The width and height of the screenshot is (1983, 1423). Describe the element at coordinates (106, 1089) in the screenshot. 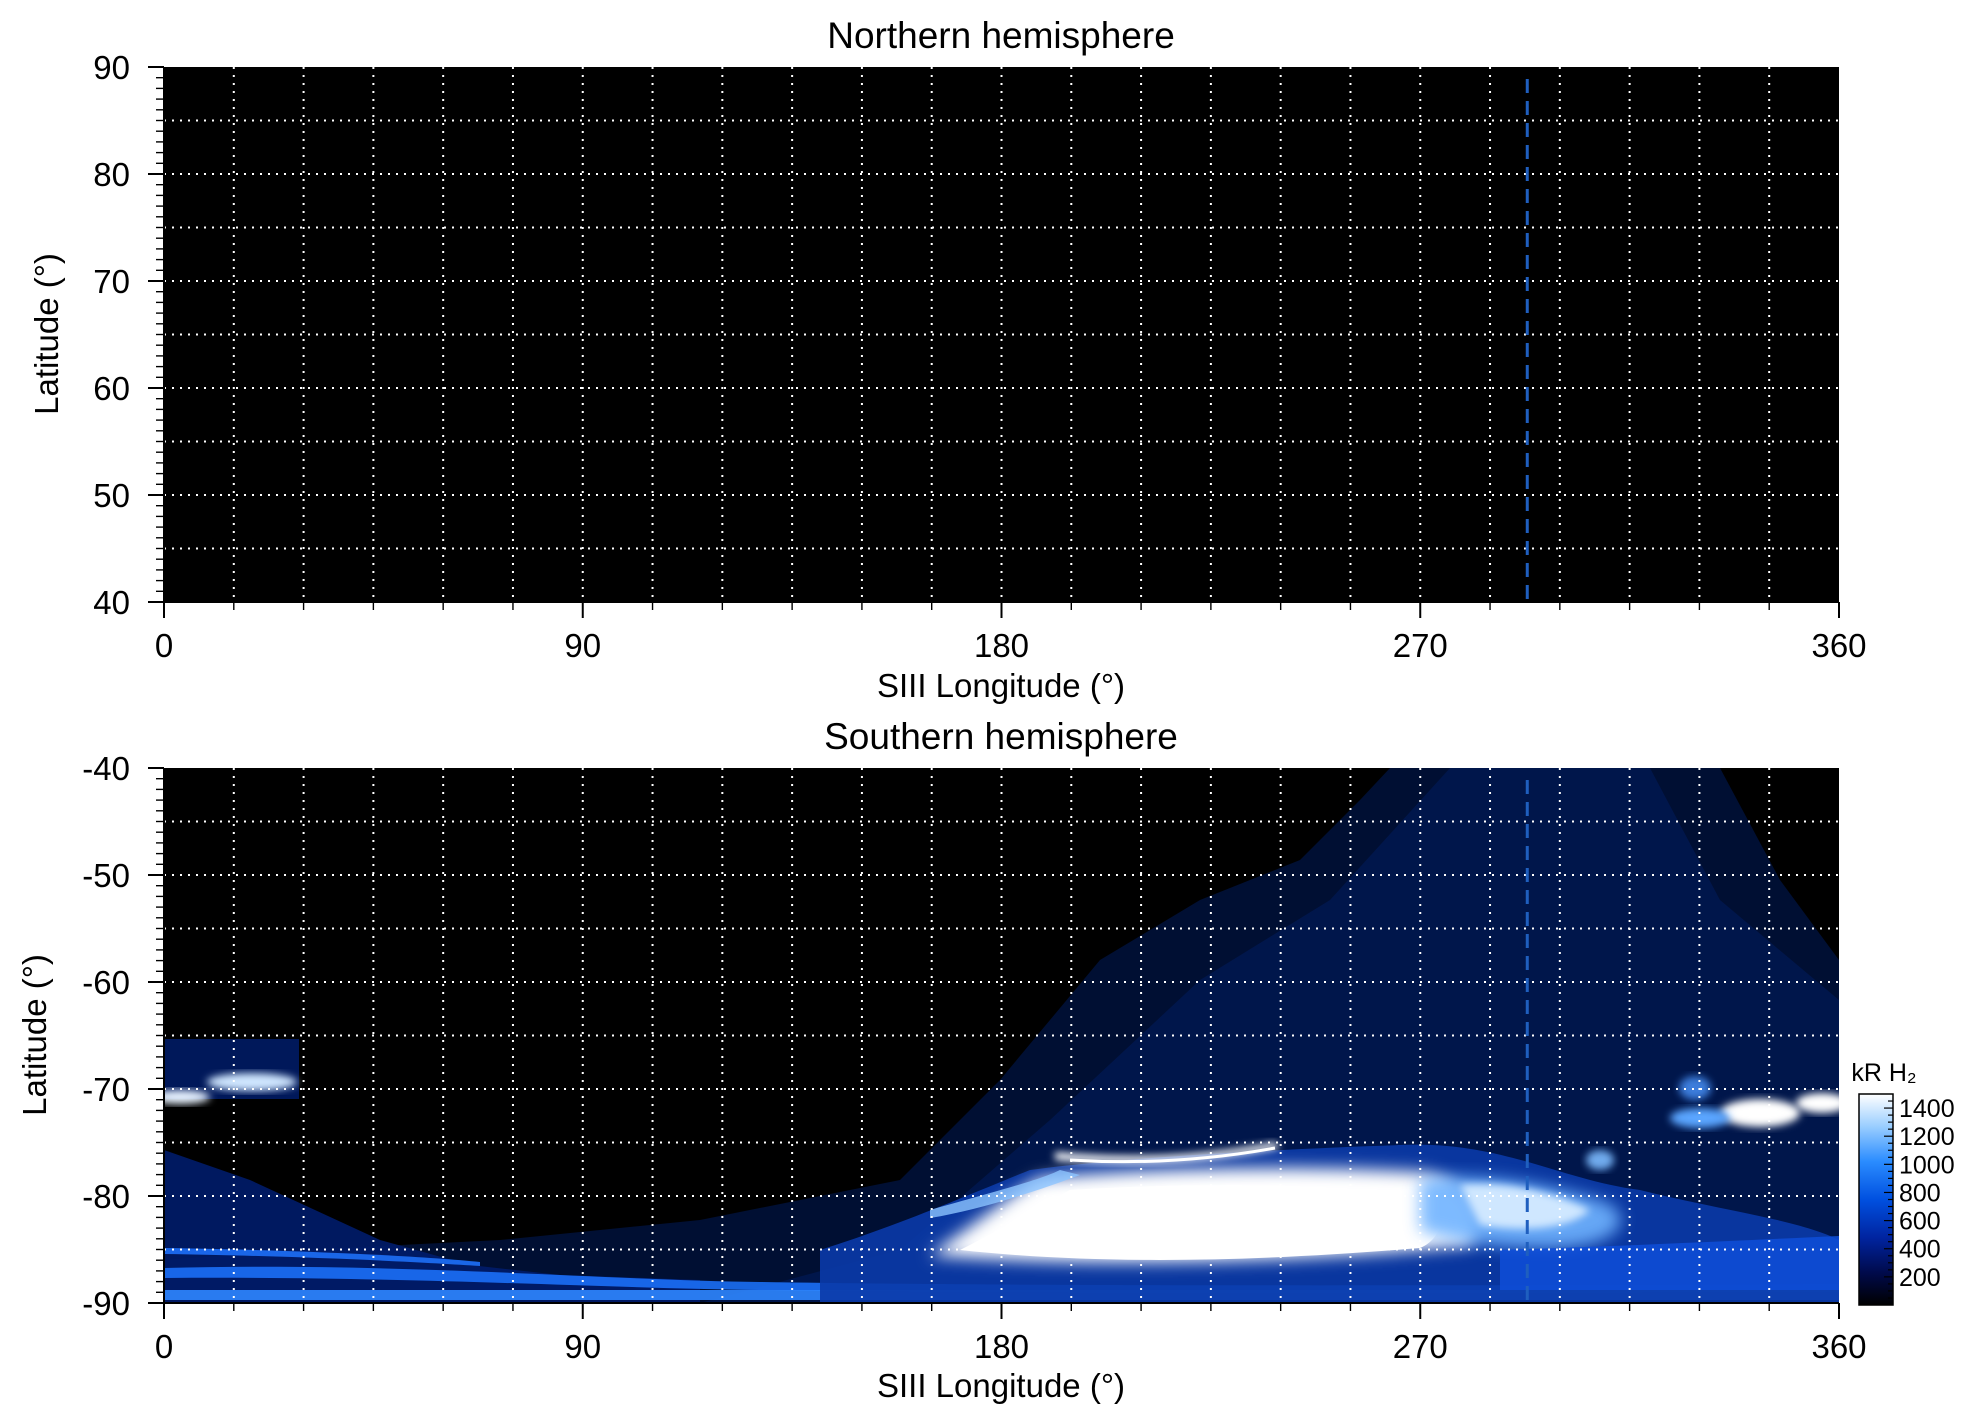

I see `y-tick-label: -70` at that location.